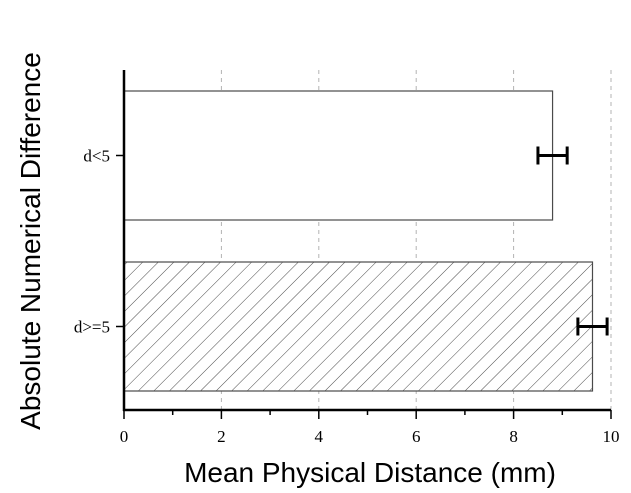 Image resolution: width=631 pixels, height=493 pixels. What do you see at coordinates (96, 156) in the screenshot?
I see `y-tick-label: d<5` at bounding box center [96, 156].